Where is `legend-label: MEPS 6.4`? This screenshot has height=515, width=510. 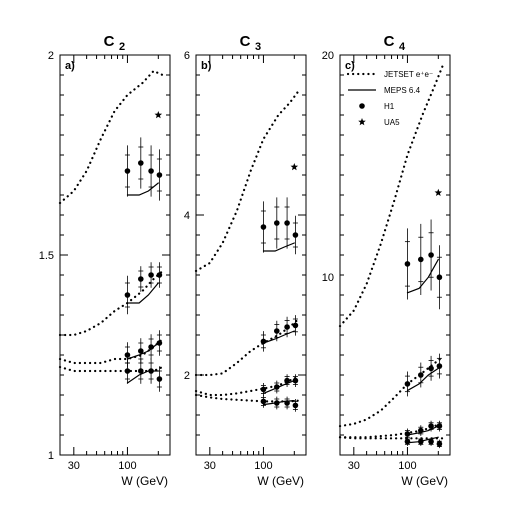
legend-label: MEPS 6.4 is located at coordinates (402, 90).